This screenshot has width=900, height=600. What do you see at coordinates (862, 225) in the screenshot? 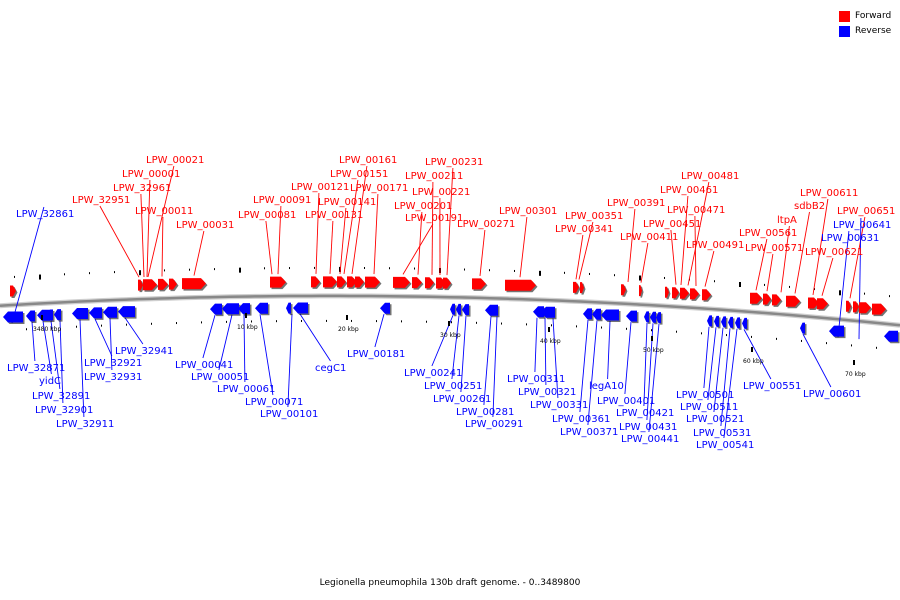
I see `reverse-gene-label: LPW_00641` at bounding box center [862, 225].